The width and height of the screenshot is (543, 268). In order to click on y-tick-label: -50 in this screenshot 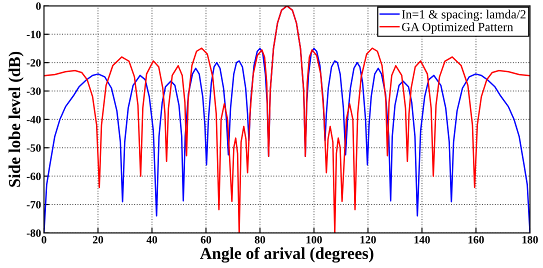, I will do `click(33, 148)`.